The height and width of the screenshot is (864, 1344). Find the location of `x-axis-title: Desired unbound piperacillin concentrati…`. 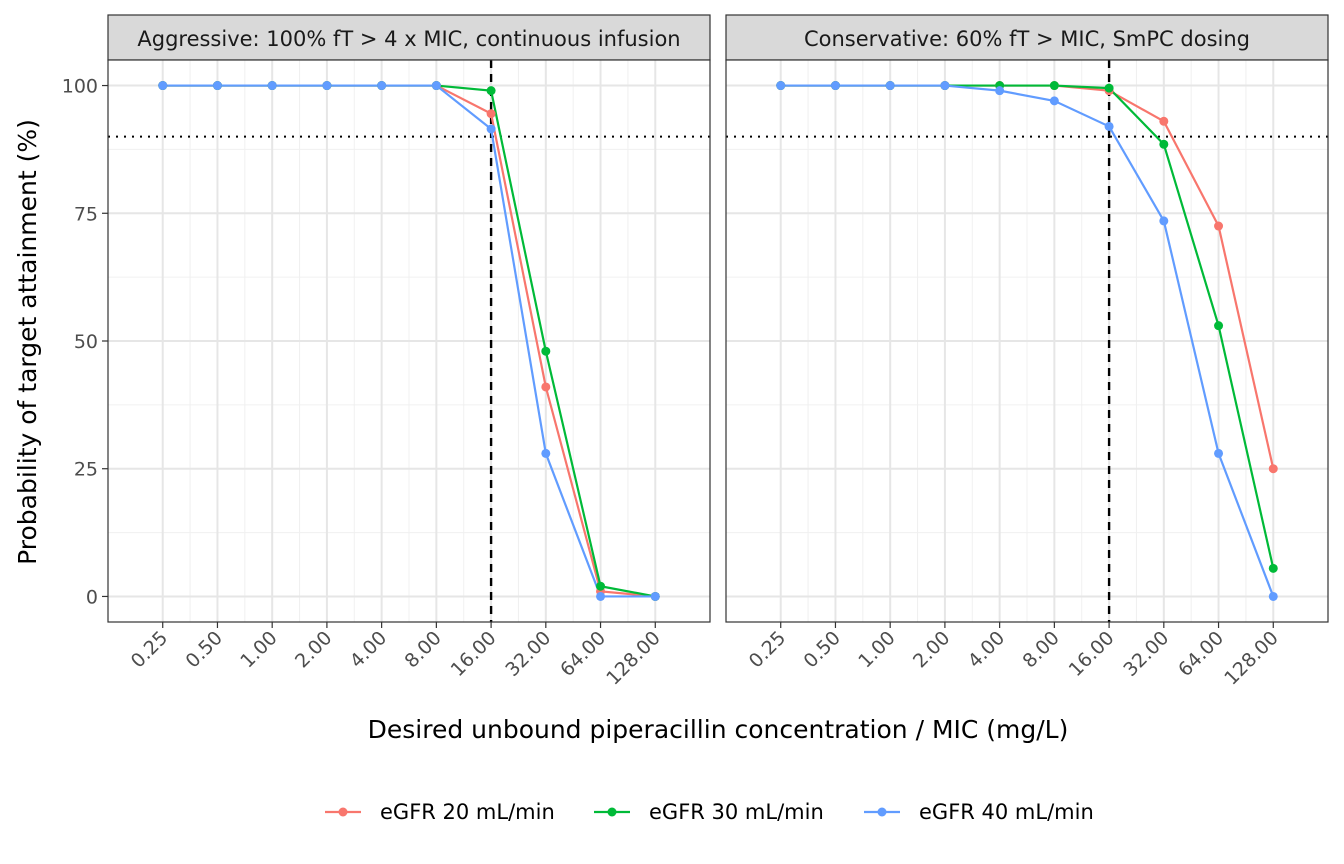

x-axis-title: Desired unbound piperacillin concentrati… is located at coordinates (718, 729).